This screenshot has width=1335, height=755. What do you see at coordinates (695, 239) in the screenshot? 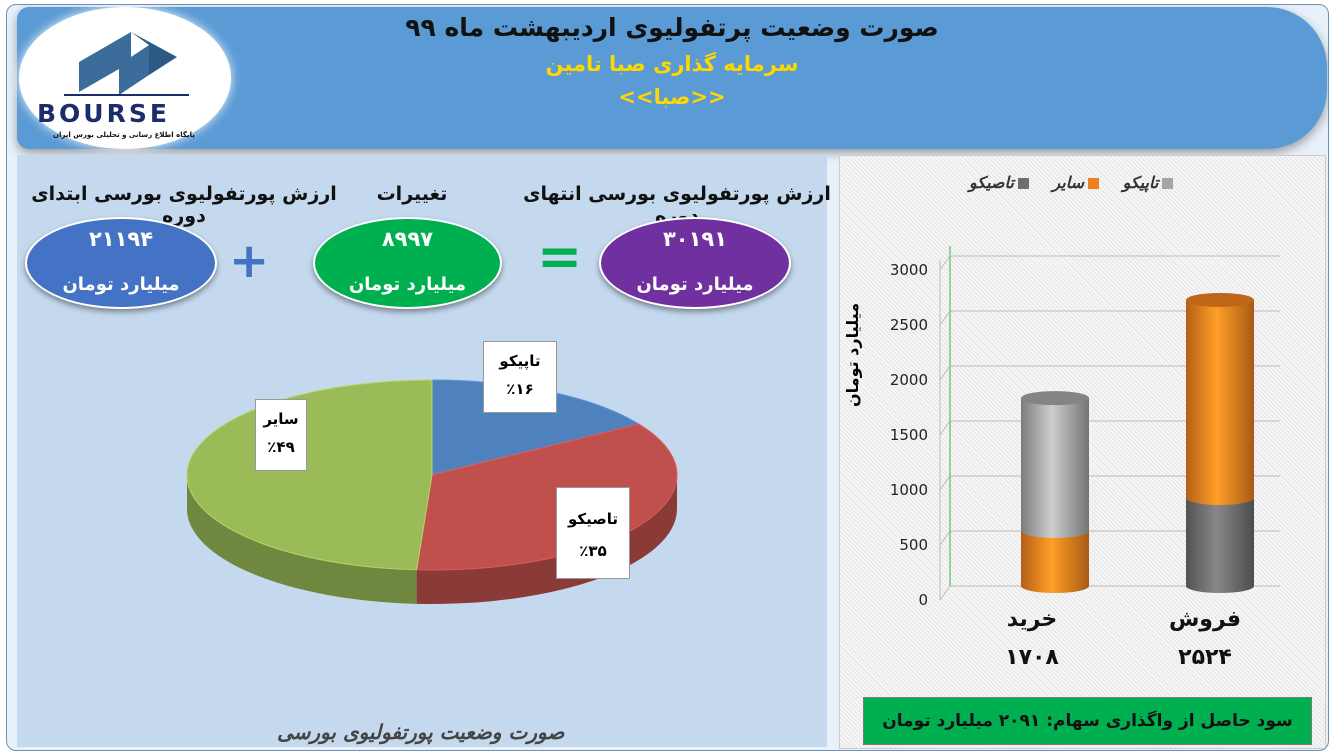
I see `end-value: ۳۰۱۹۱` at bounding box center [695, 239].